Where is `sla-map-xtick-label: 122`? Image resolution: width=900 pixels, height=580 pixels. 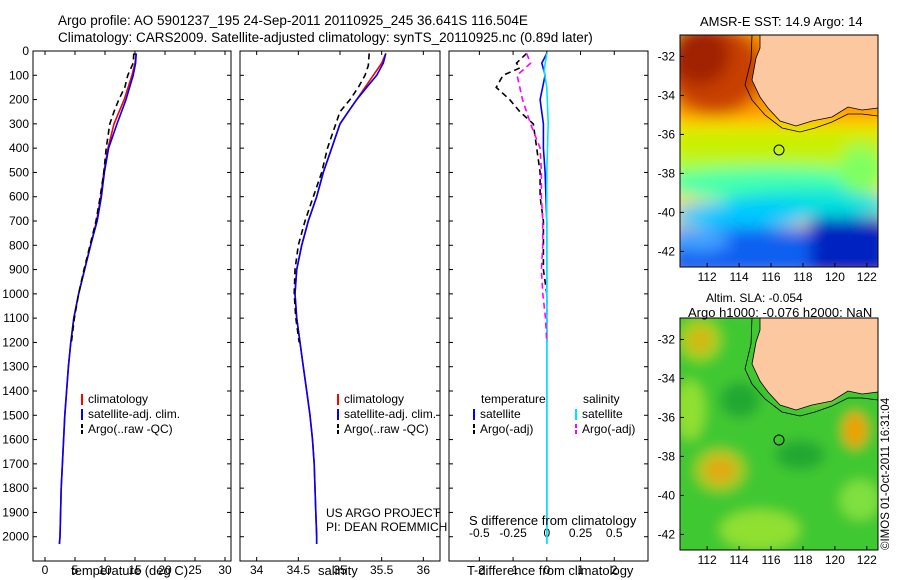
sla-map-xtick-label: 122 is located at coordinates (867, 560).